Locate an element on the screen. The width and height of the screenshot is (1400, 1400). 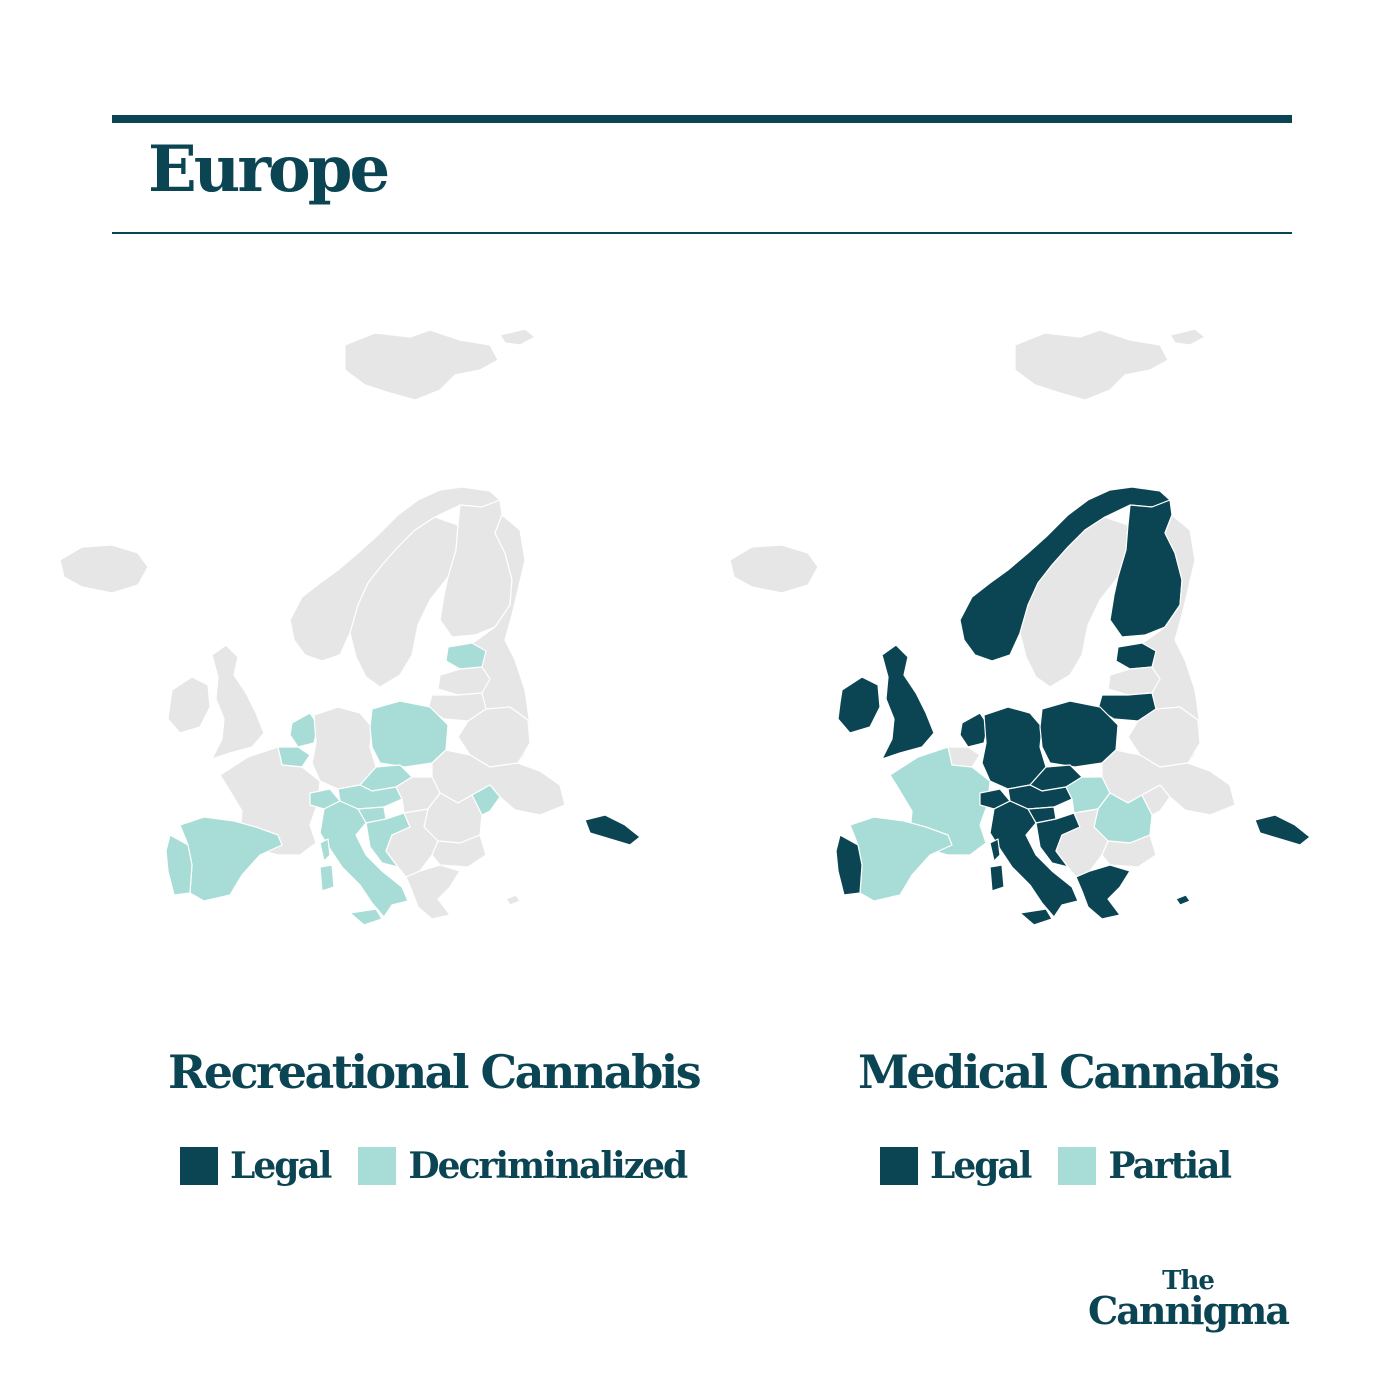
legend-item-partial: Partial is located at coordinates (1145, 1166).